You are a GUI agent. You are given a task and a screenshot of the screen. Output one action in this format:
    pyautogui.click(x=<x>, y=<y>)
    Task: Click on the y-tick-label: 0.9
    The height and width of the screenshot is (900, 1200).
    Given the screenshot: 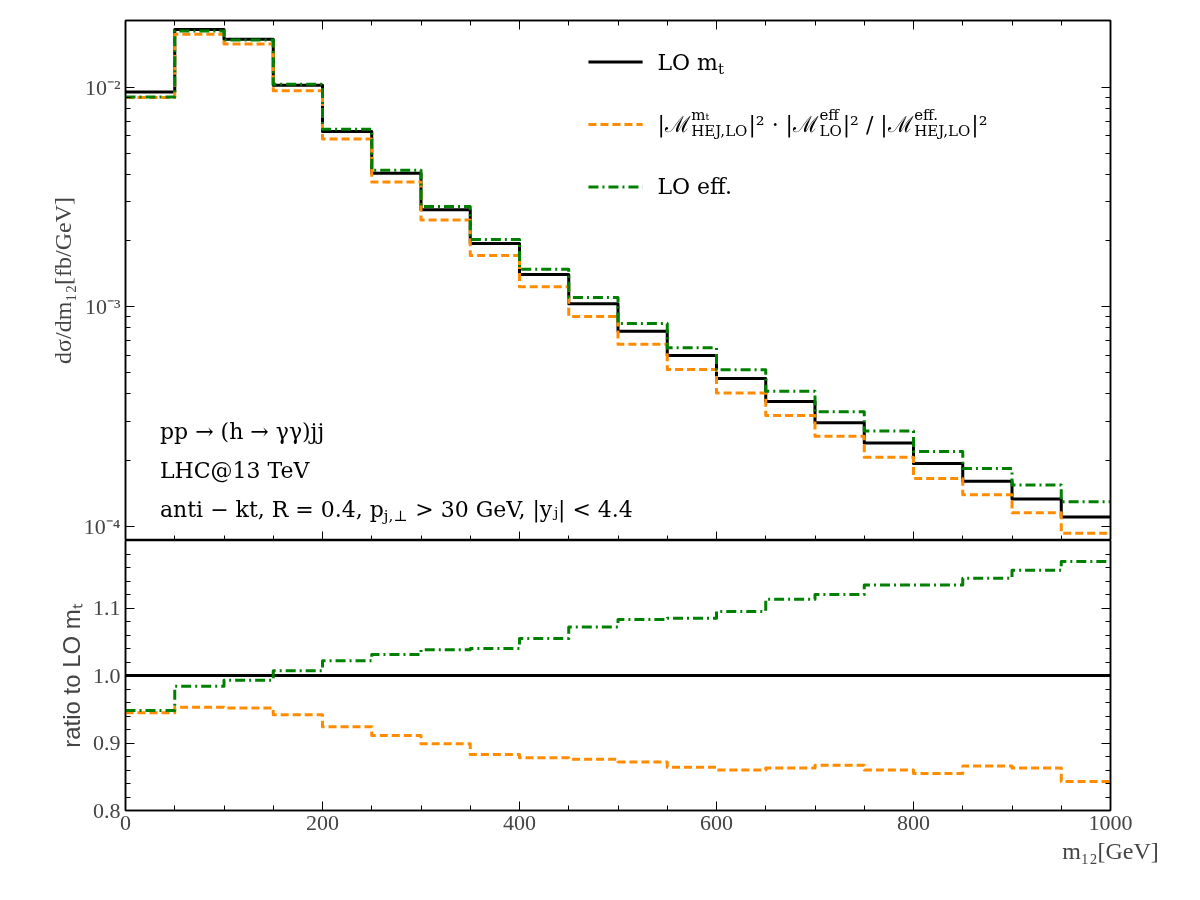 What is the action you would take?
    pyautogui.click(x=107, y=742)
    